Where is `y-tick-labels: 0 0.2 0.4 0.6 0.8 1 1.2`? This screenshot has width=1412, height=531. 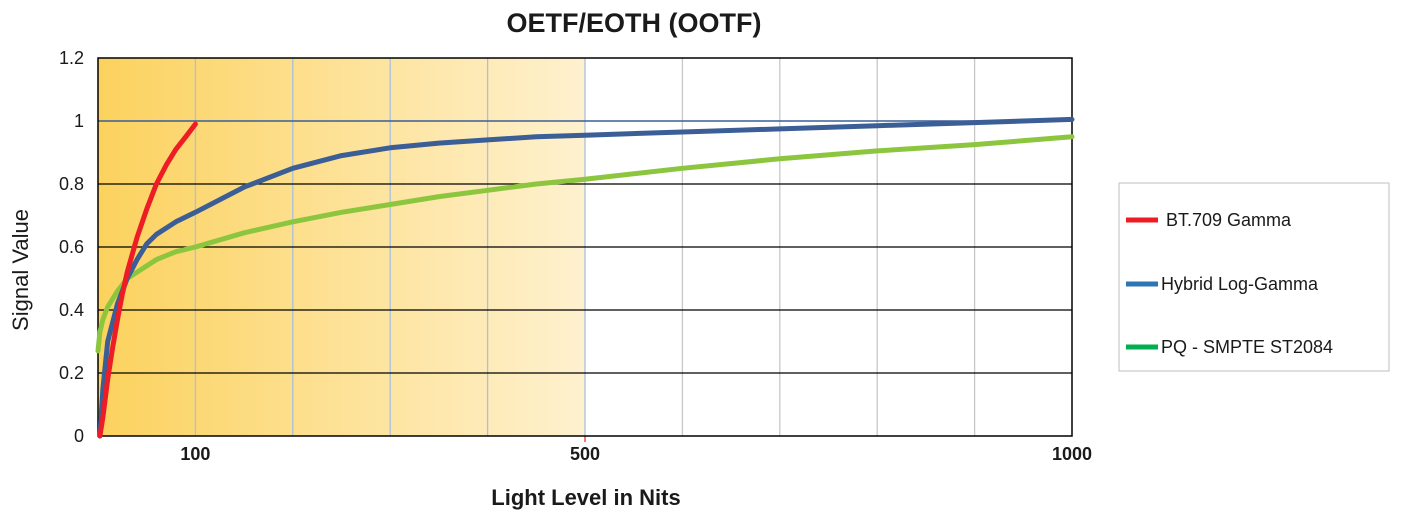
y-tick-labels: 0 0.2 0.4 0.6 0.8 1 1.2 is located at coordinates (71, 247).